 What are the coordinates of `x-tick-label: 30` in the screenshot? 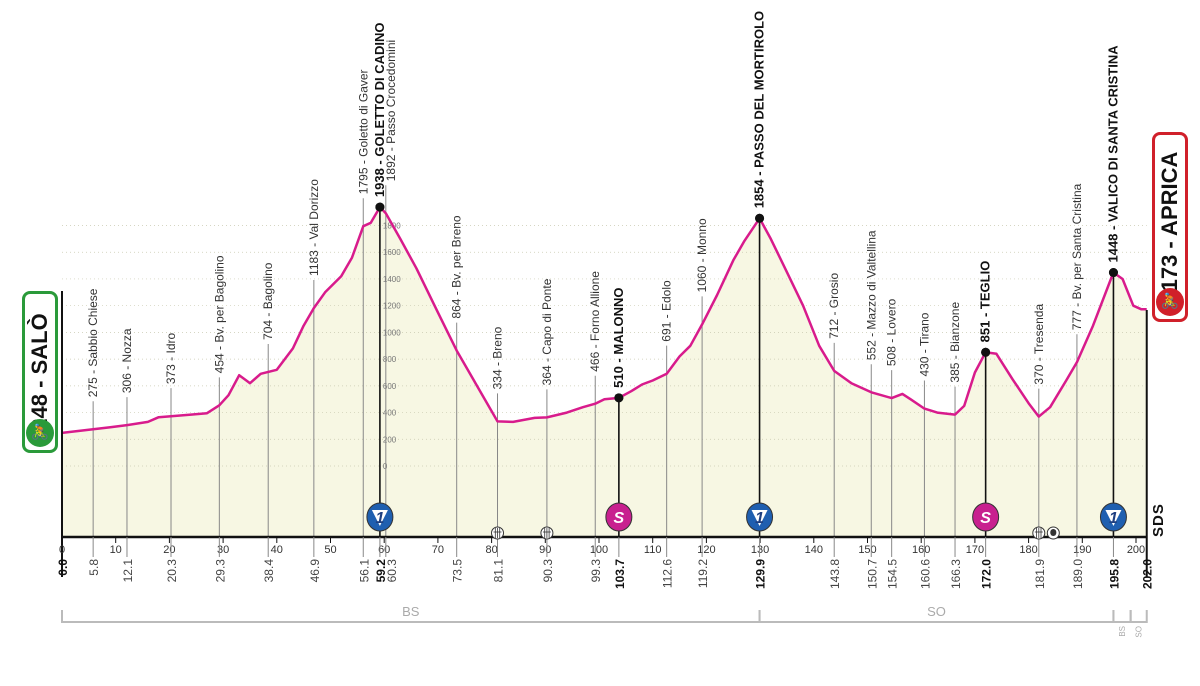 It's located at (223, 550).